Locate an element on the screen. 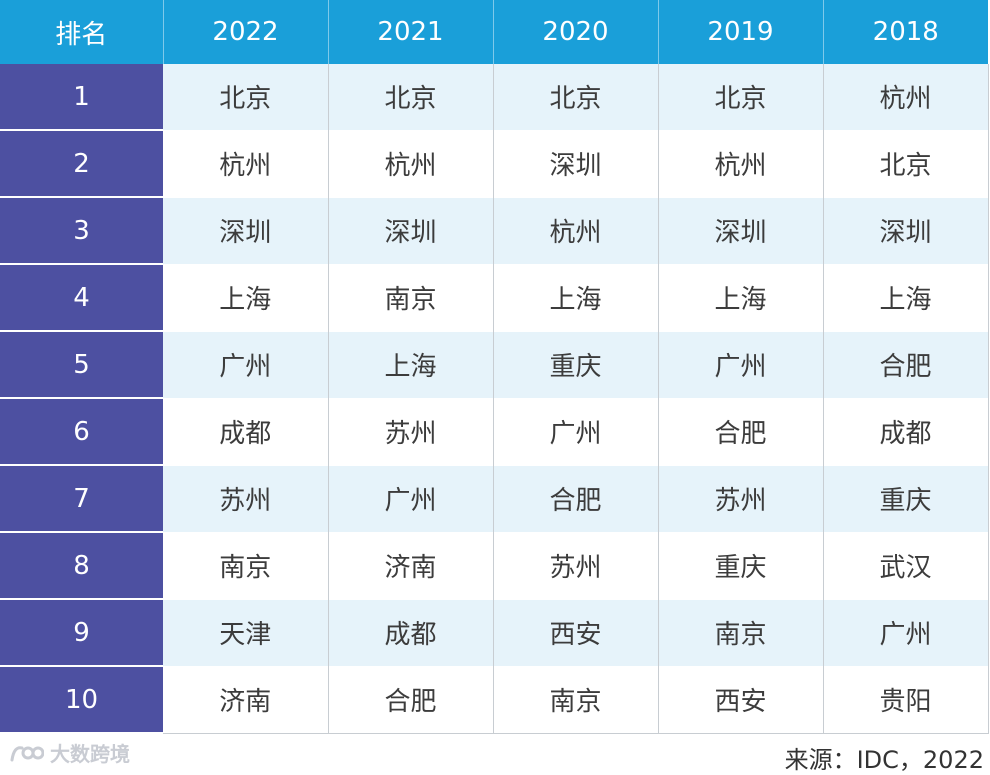 Image resolution: width=990 pixels, height=775 pixels. rank-cell: 6 is located at coordinates (81, 432).